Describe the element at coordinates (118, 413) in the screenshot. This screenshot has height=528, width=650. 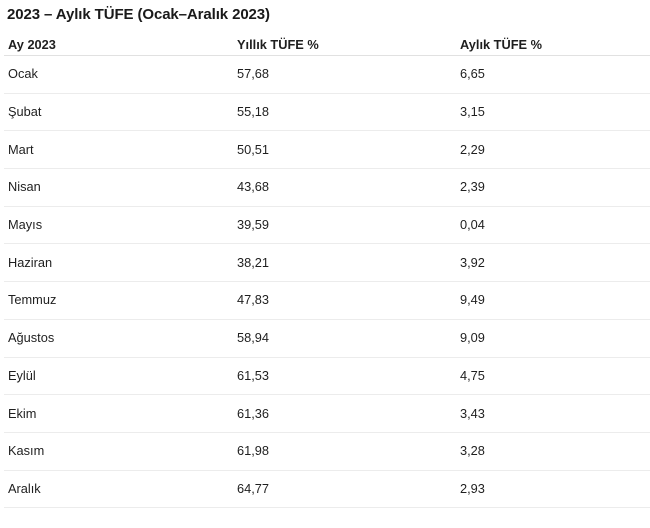
I see `cell-month: Ekim` at that location.